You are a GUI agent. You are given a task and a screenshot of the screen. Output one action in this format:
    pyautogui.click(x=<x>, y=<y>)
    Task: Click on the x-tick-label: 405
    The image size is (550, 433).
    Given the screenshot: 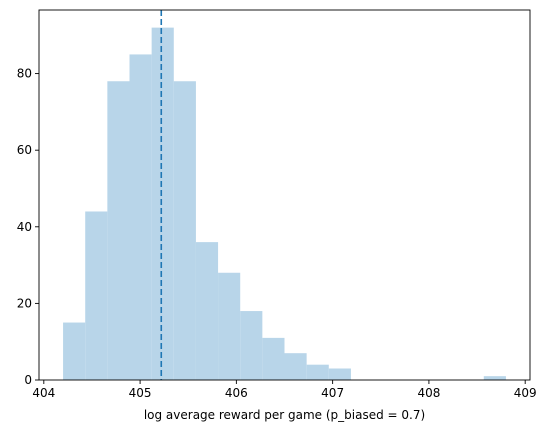 What is the action you would take?
    pyautogui.click(x=140, y=393)
    